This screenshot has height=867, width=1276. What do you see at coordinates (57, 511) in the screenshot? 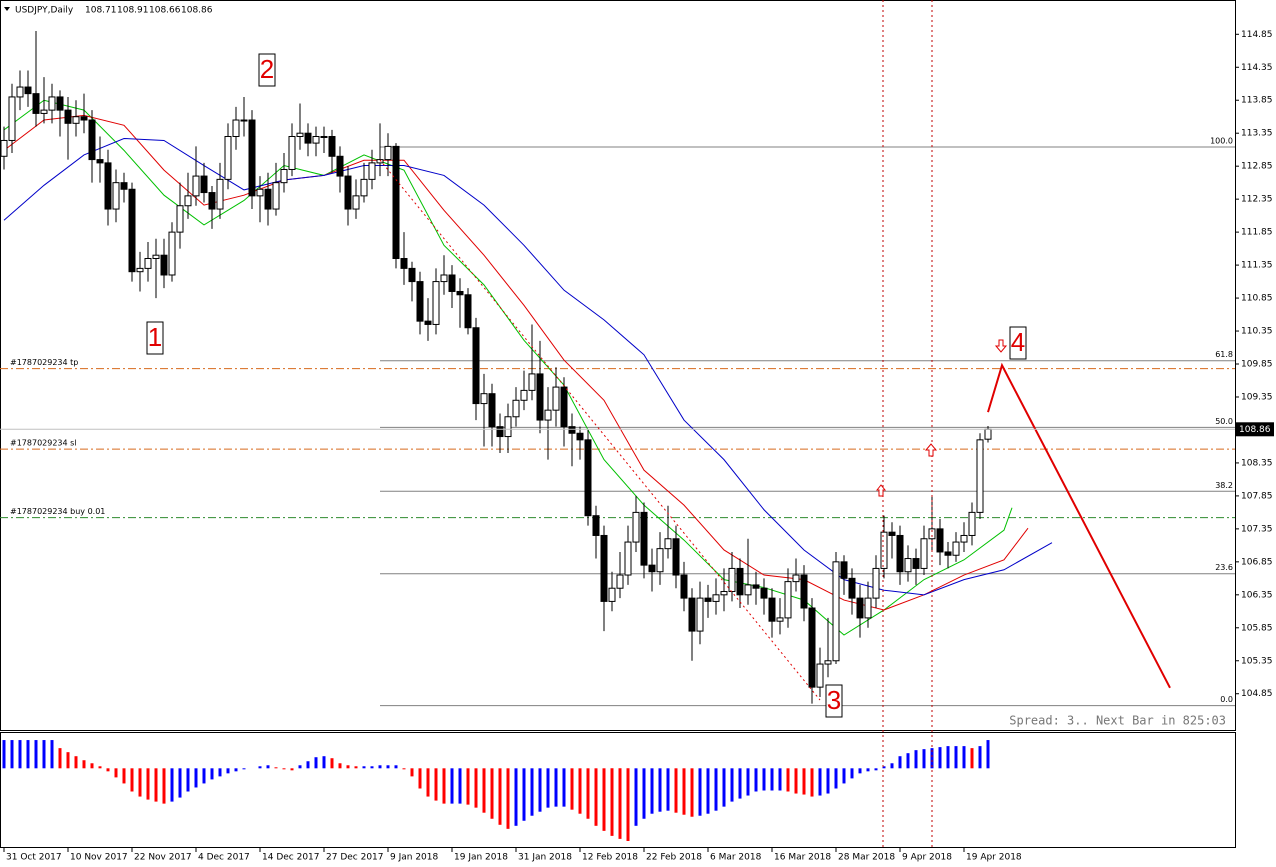
I see `order-label: #1787029234 buy 0.01` at bounding box center [57, 511].